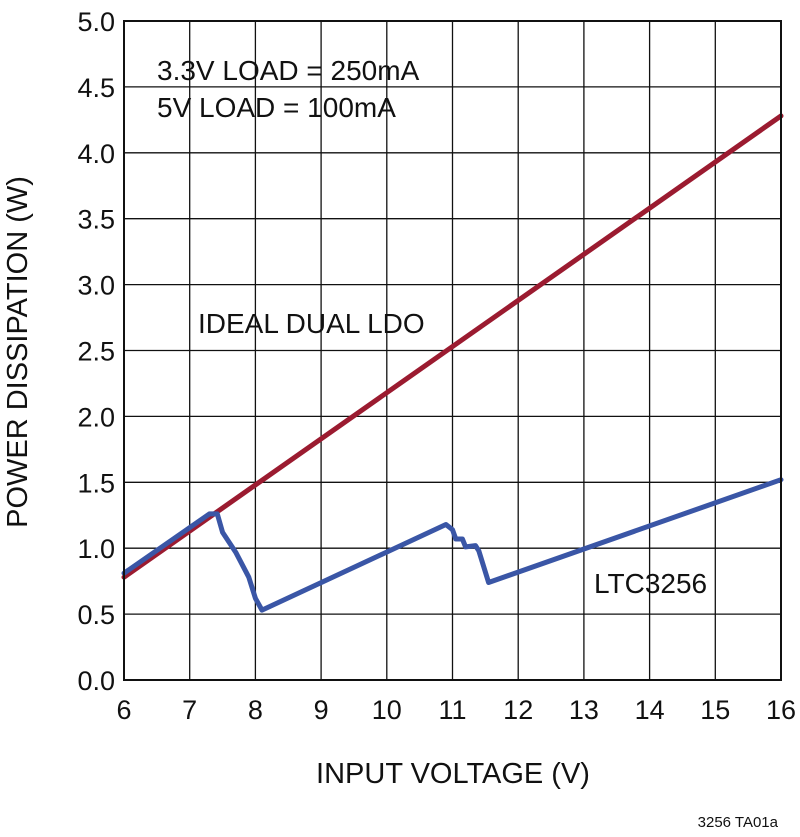 This screenshot has width=800, height=837. Describe the element at coordinates (452, 545) in the screenshot. I see `series-line-ltc3256` at that location.